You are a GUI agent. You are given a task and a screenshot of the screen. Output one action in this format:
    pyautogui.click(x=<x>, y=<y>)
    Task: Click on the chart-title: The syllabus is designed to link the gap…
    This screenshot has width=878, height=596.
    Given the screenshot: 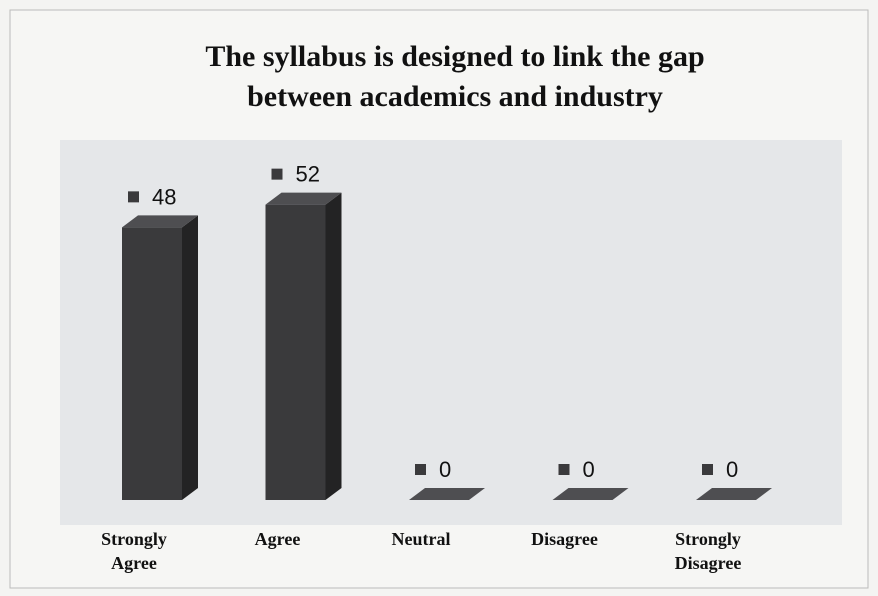 What is the action you would take?
    pyautogui.click(x=454, y=76)
    